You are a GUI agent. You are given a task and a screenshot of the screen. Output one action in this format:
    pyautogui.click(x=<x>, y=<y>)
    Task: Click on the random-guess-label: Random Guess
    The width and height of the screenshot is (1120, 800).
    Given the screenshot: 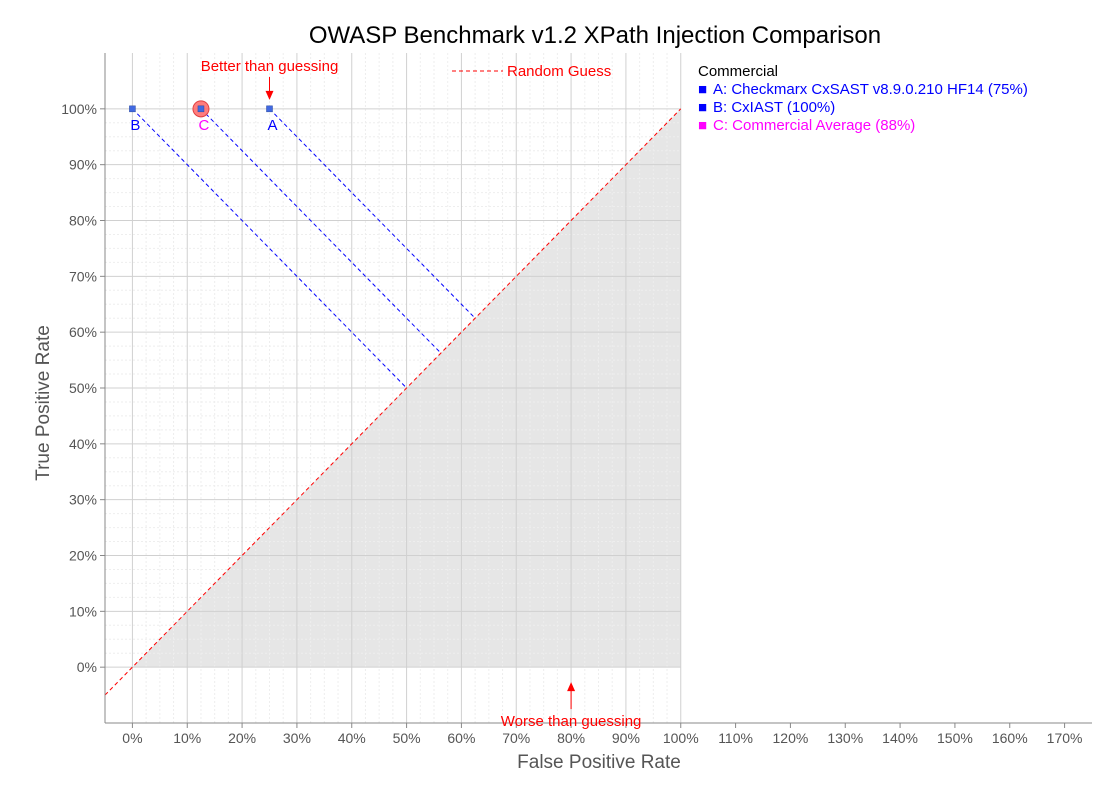 What is the action you would take?
    pyautogui.click(x=559, y=71)
    